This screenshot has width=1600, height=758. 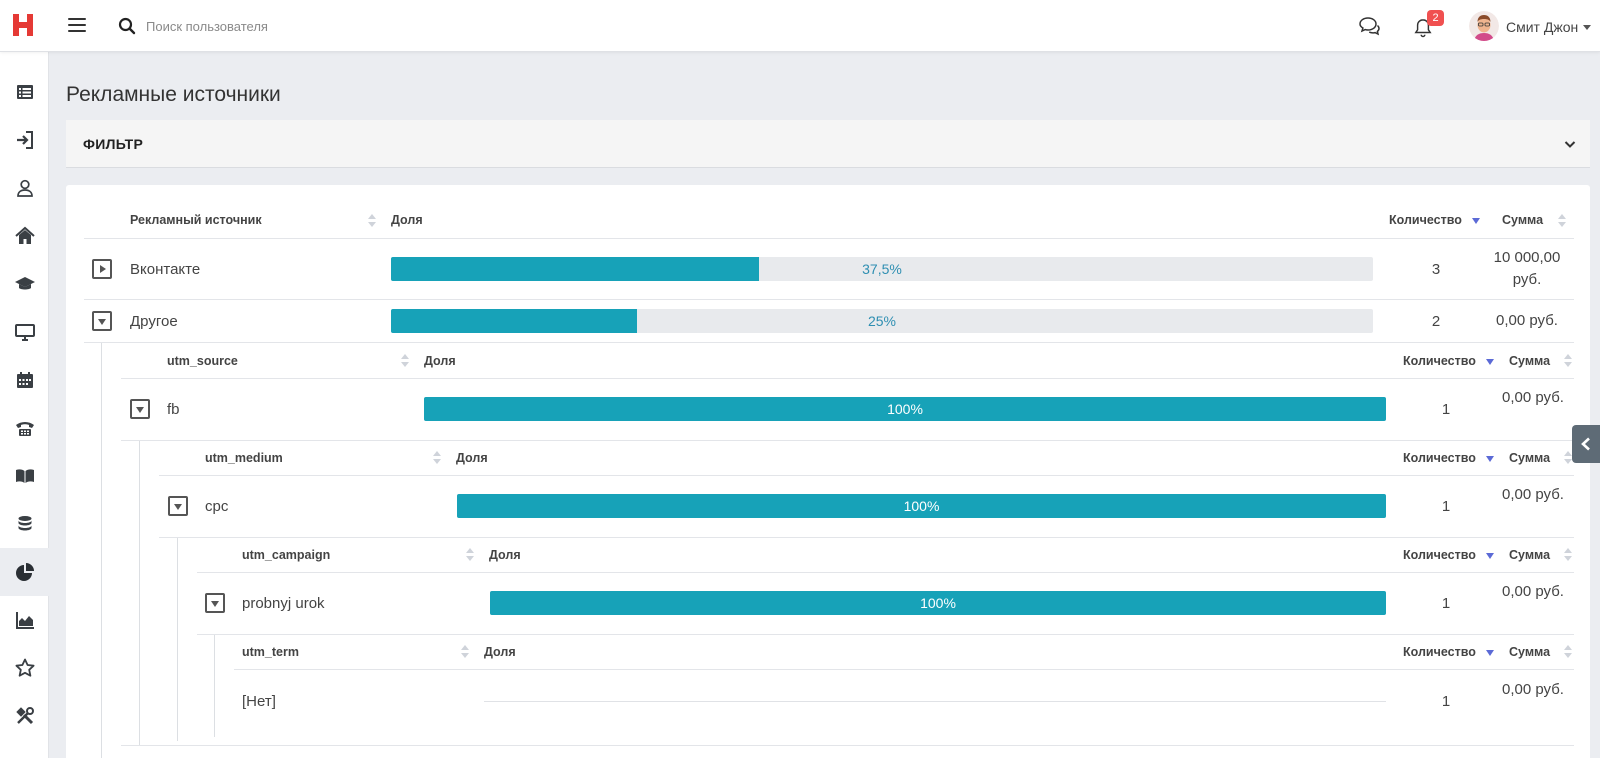 I want to click on share-bar: 37,5%, so click(x=882, y=269).